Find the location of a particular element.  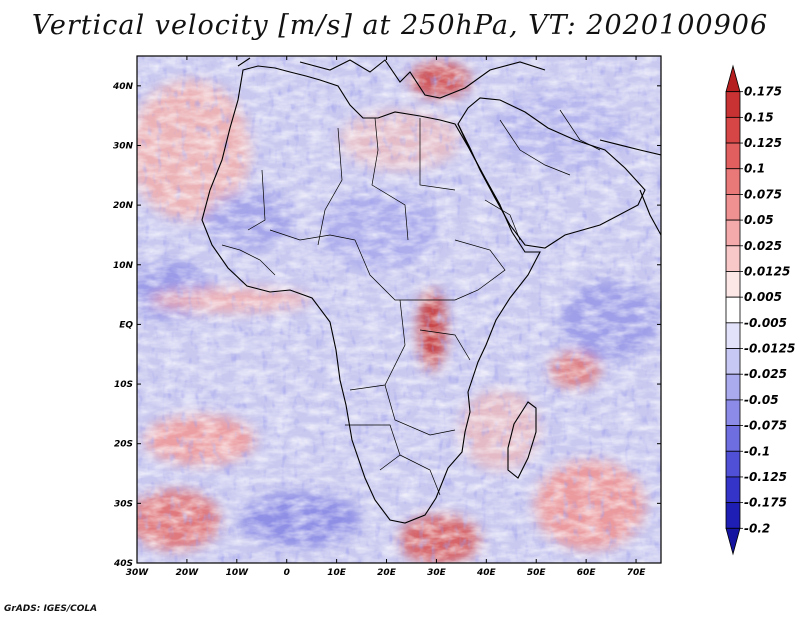

colorbar-label: -0.025 is located at coordinates (765, 374).